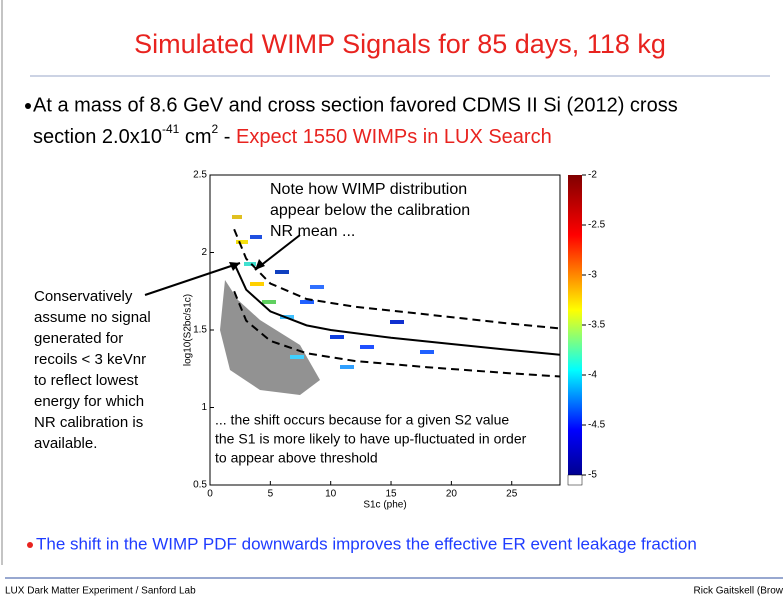 This screenshot has height=605, width=783. What do you see at coordinates (270, 337) in the screenshot?
I see `event-cloud` at bounding box center [270, 337].